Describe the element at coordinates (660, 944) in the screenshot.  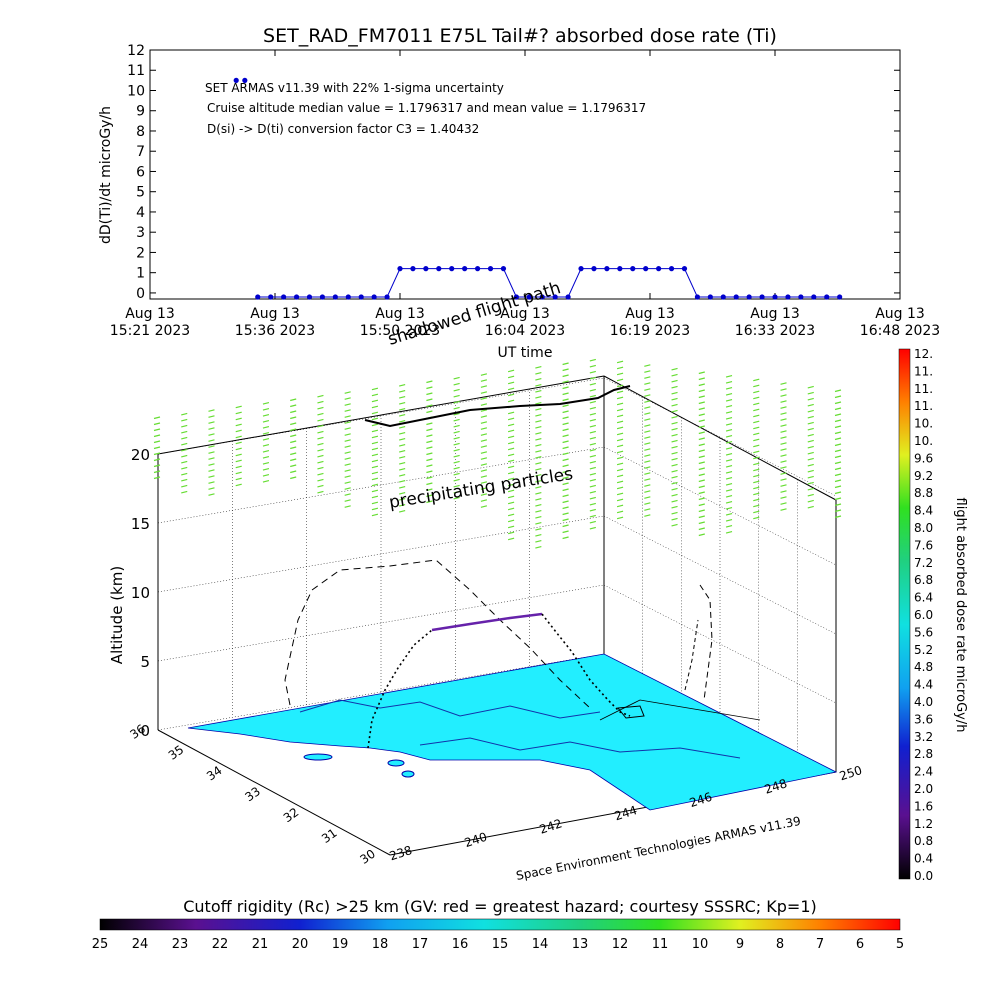
I see `bottom-colorbar-tick-label: 11` at that location.